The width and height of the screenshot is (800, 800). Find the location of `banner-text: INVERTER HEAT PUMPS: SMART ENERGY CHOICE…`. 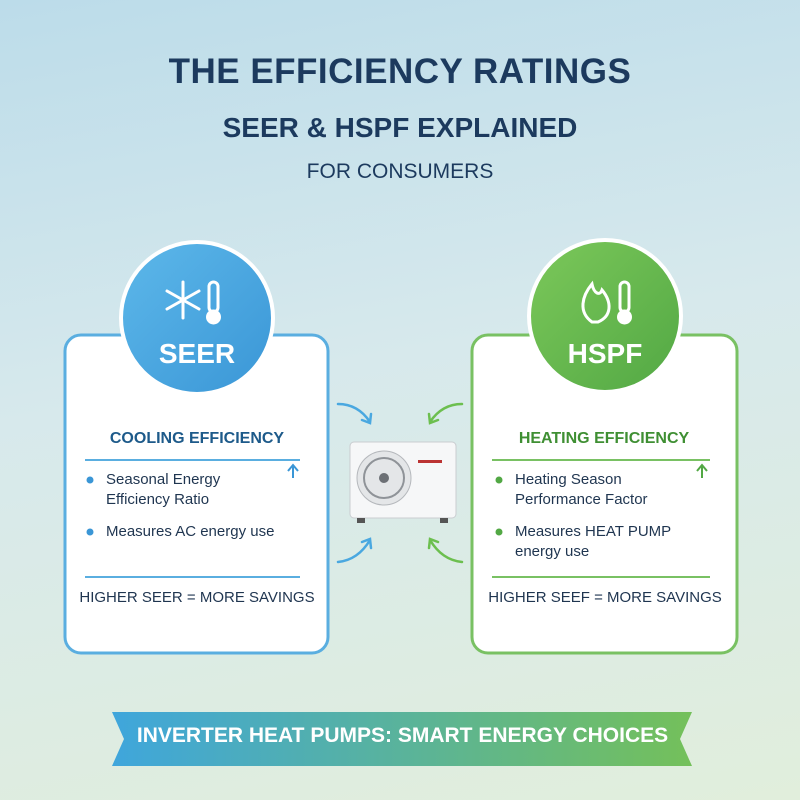

banner-text: INVERTER HEAT PUMPS: SMART ENERGY CHOICE… is located at coordinates (402, 735).